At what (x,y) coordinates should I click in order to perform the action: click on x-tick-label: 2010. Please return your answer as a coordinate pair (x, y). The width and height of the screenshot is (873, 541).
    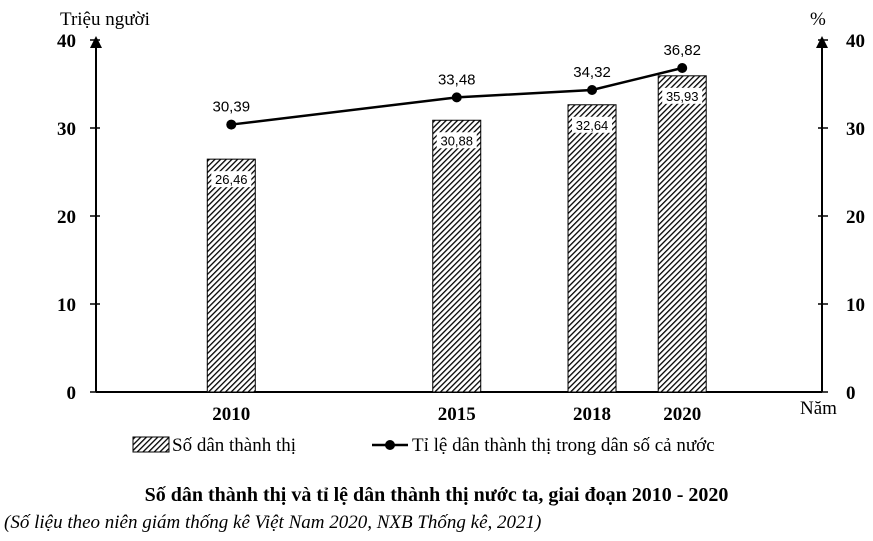
    Looking at the image, I should click on (231, 414).